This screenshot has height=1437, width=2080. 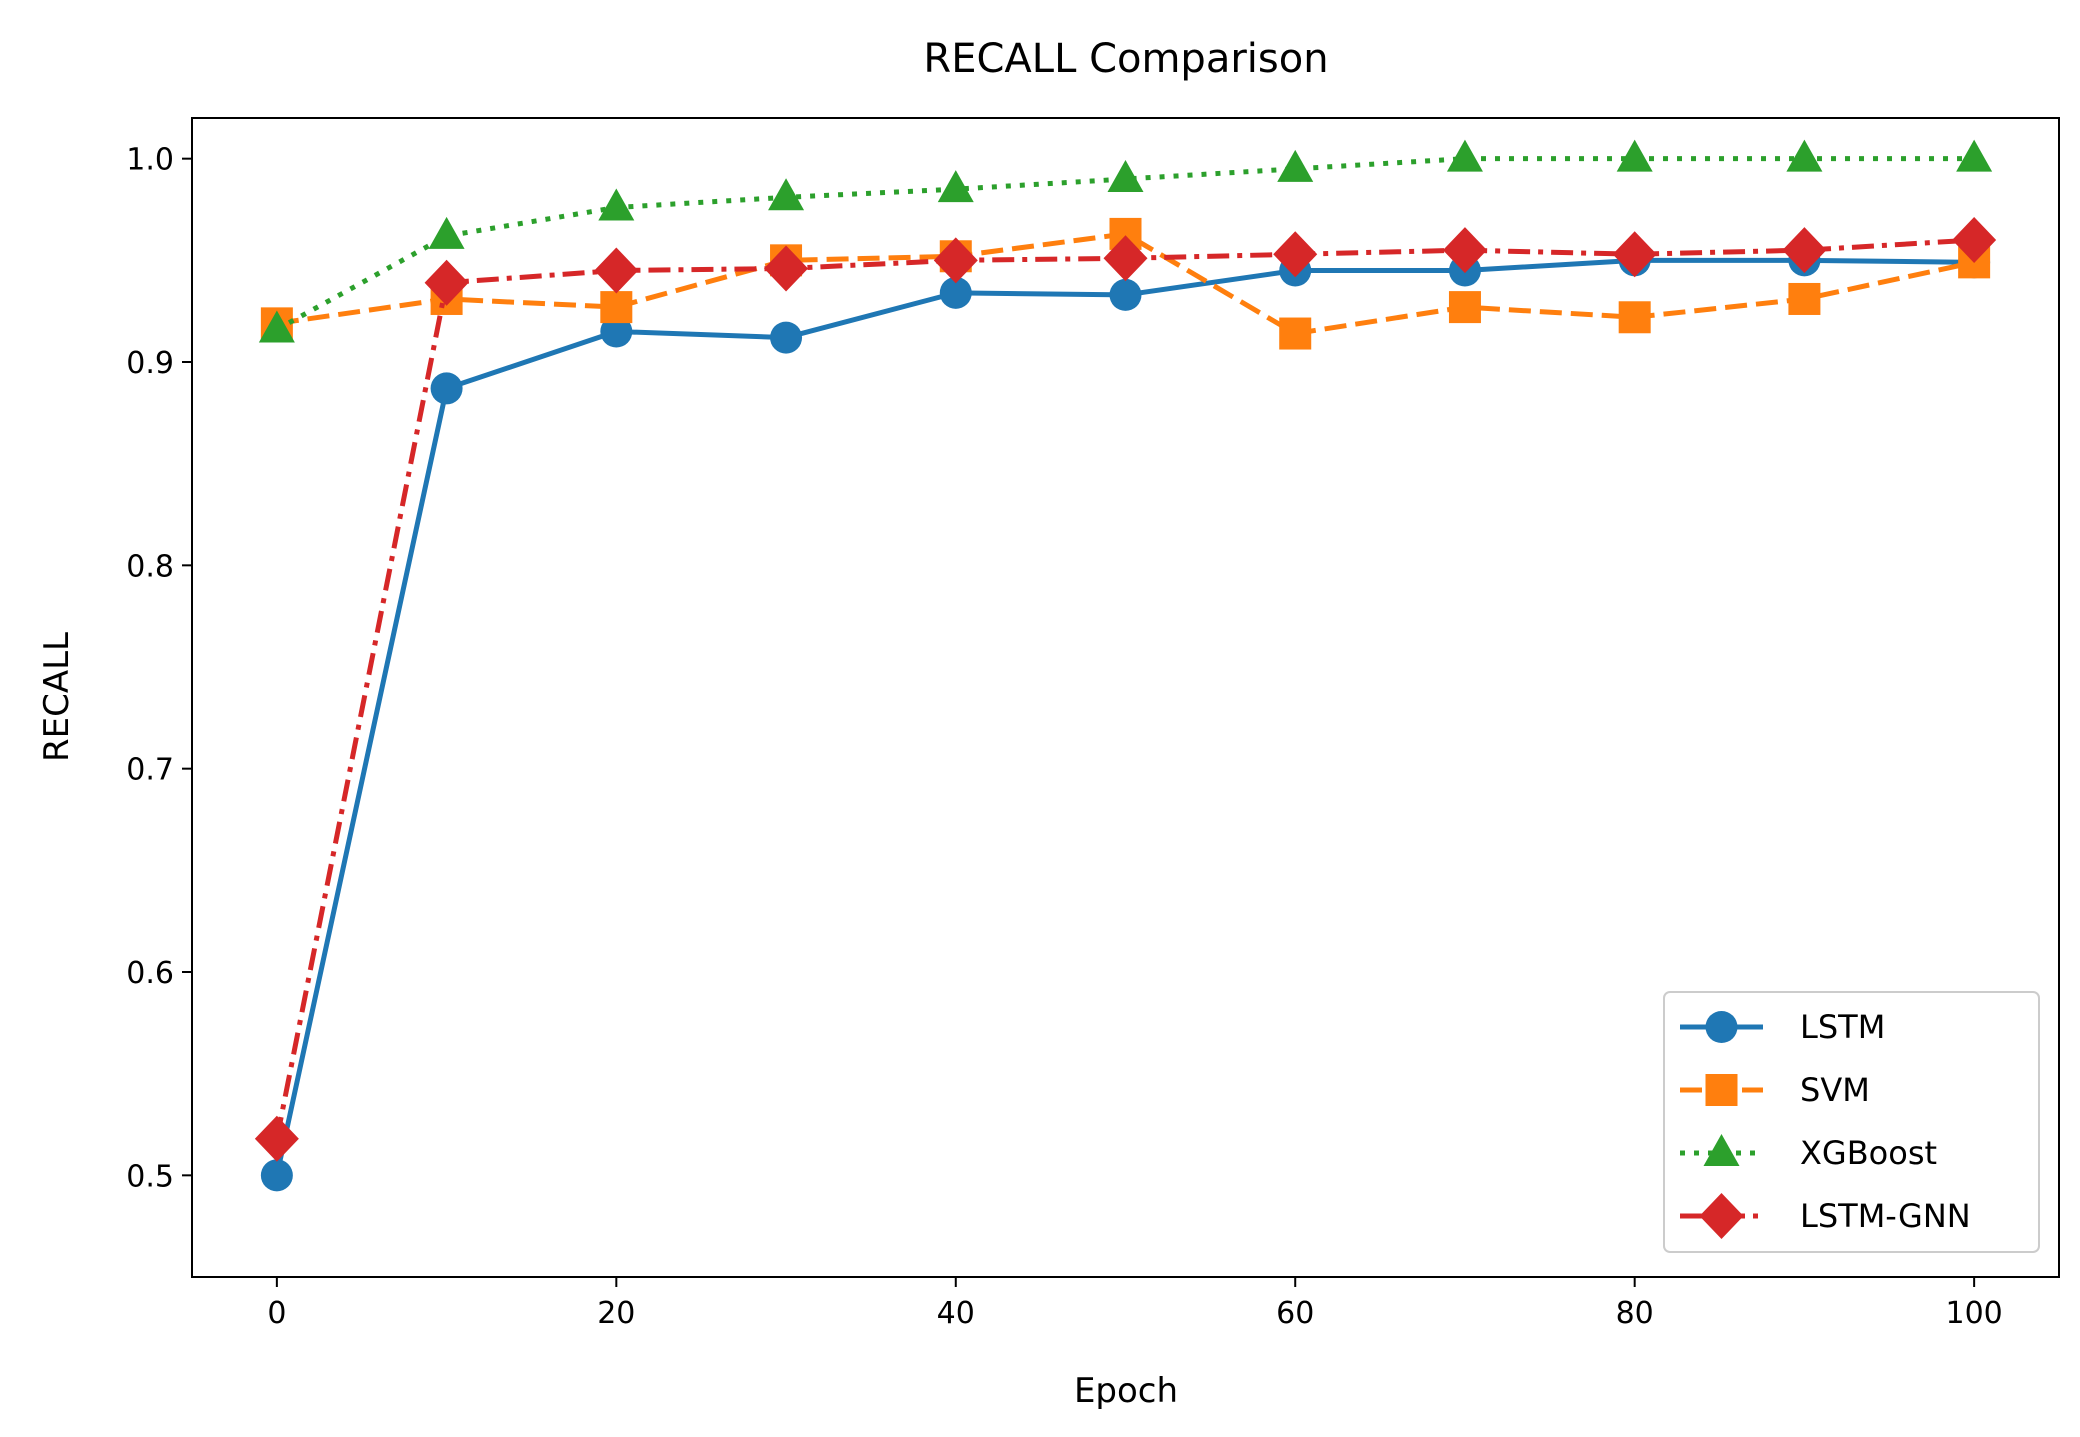 I want to click on x-tick-label: 100, so click(x=1974, y=1313).